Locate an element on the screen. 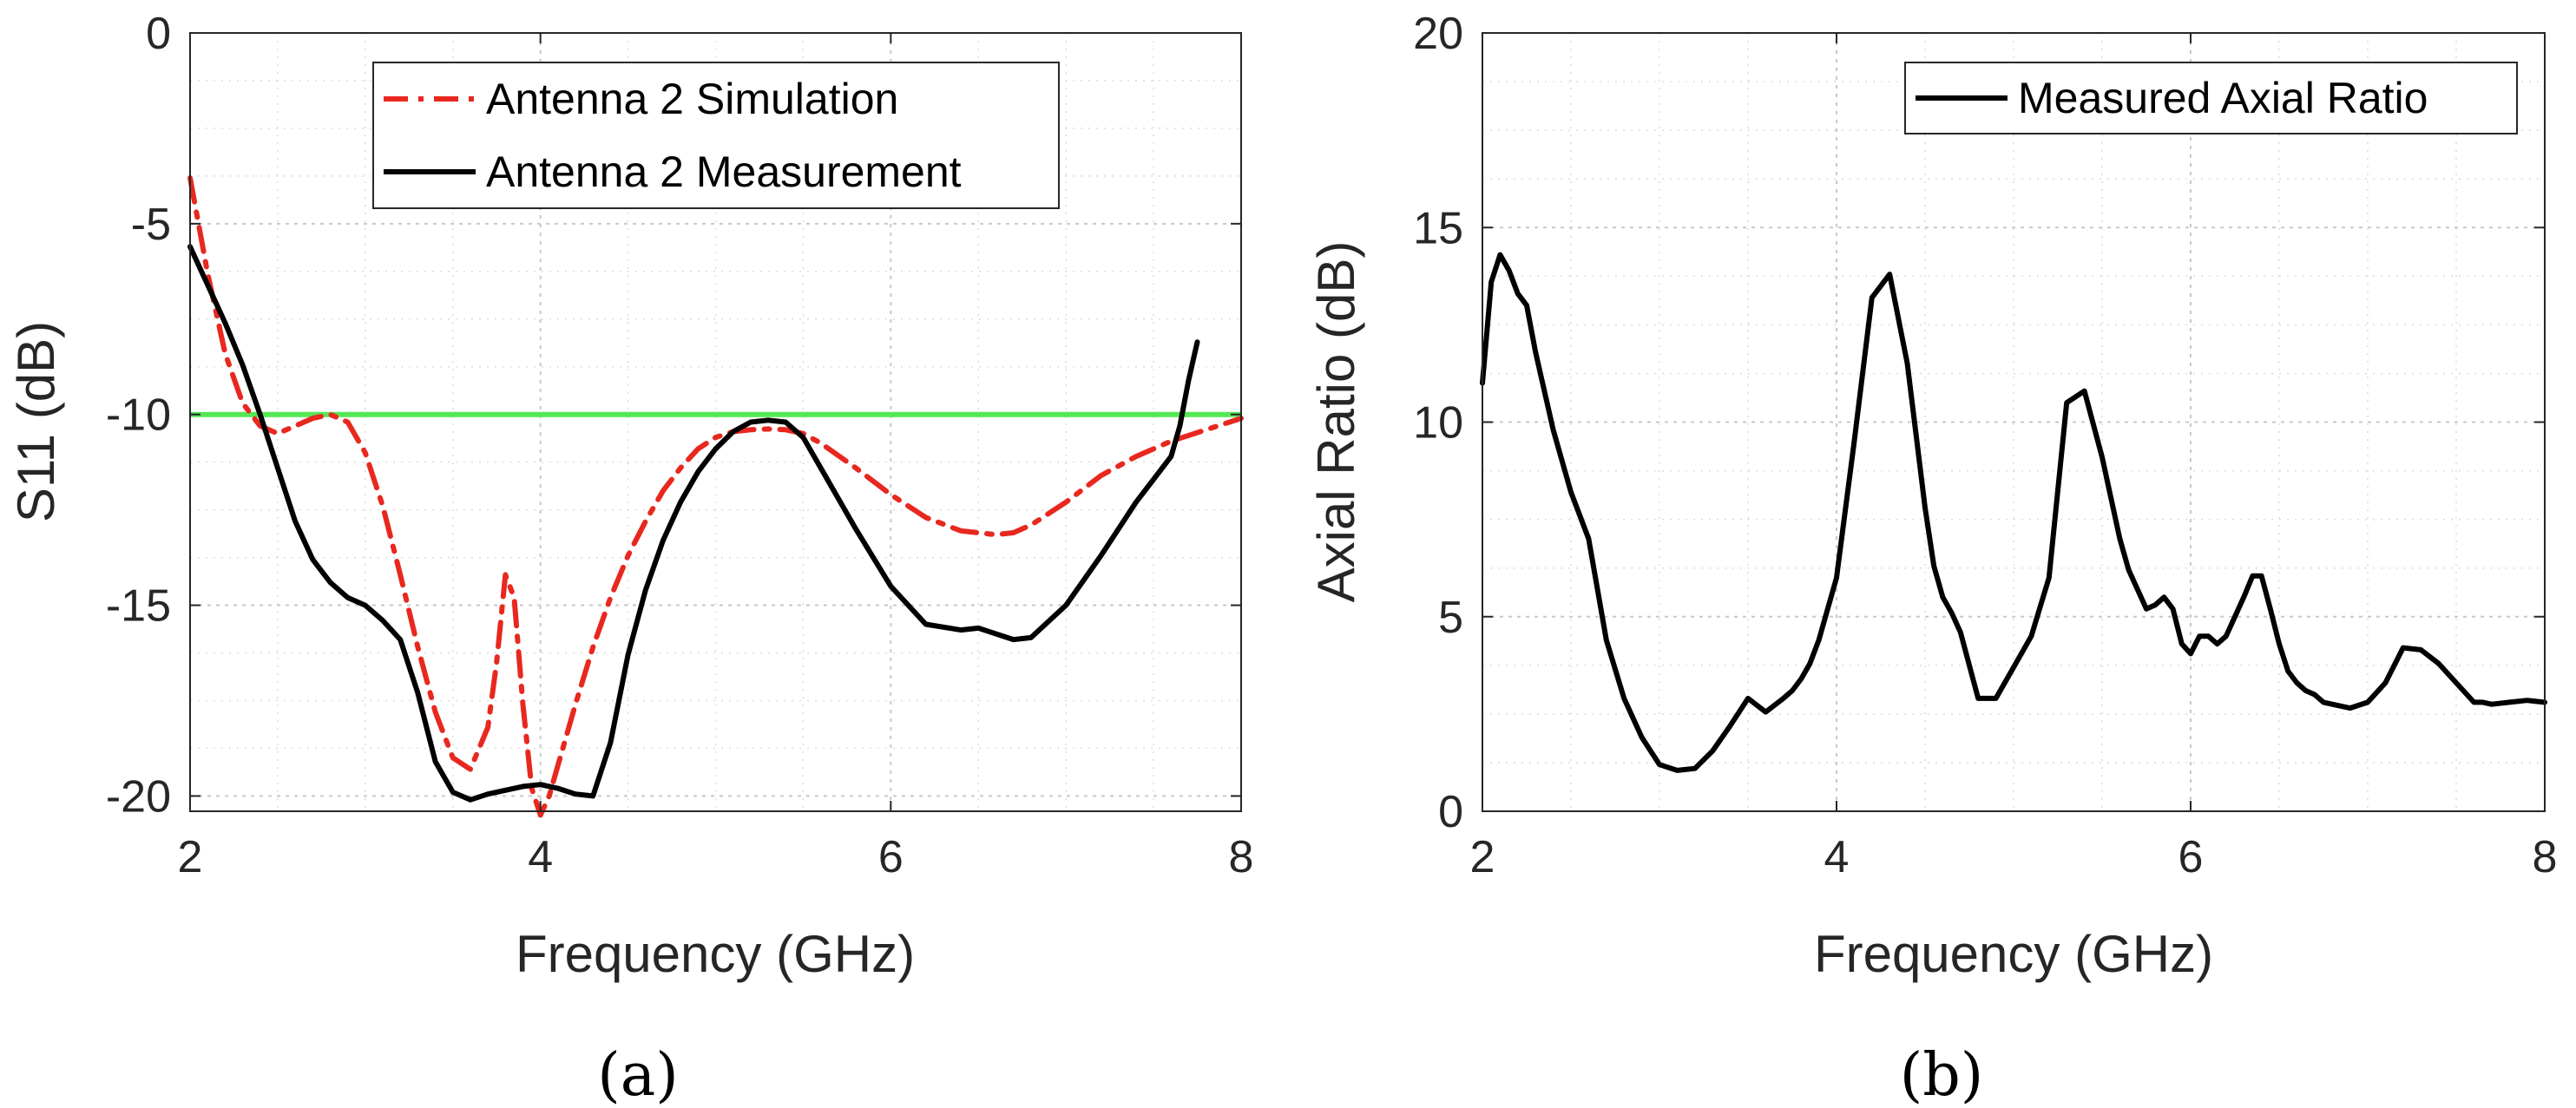 The image size is (2576, 1108). axial-ratio-y-axis-label: Axial Ratio (dB) is located at coordinates (1336, 422).